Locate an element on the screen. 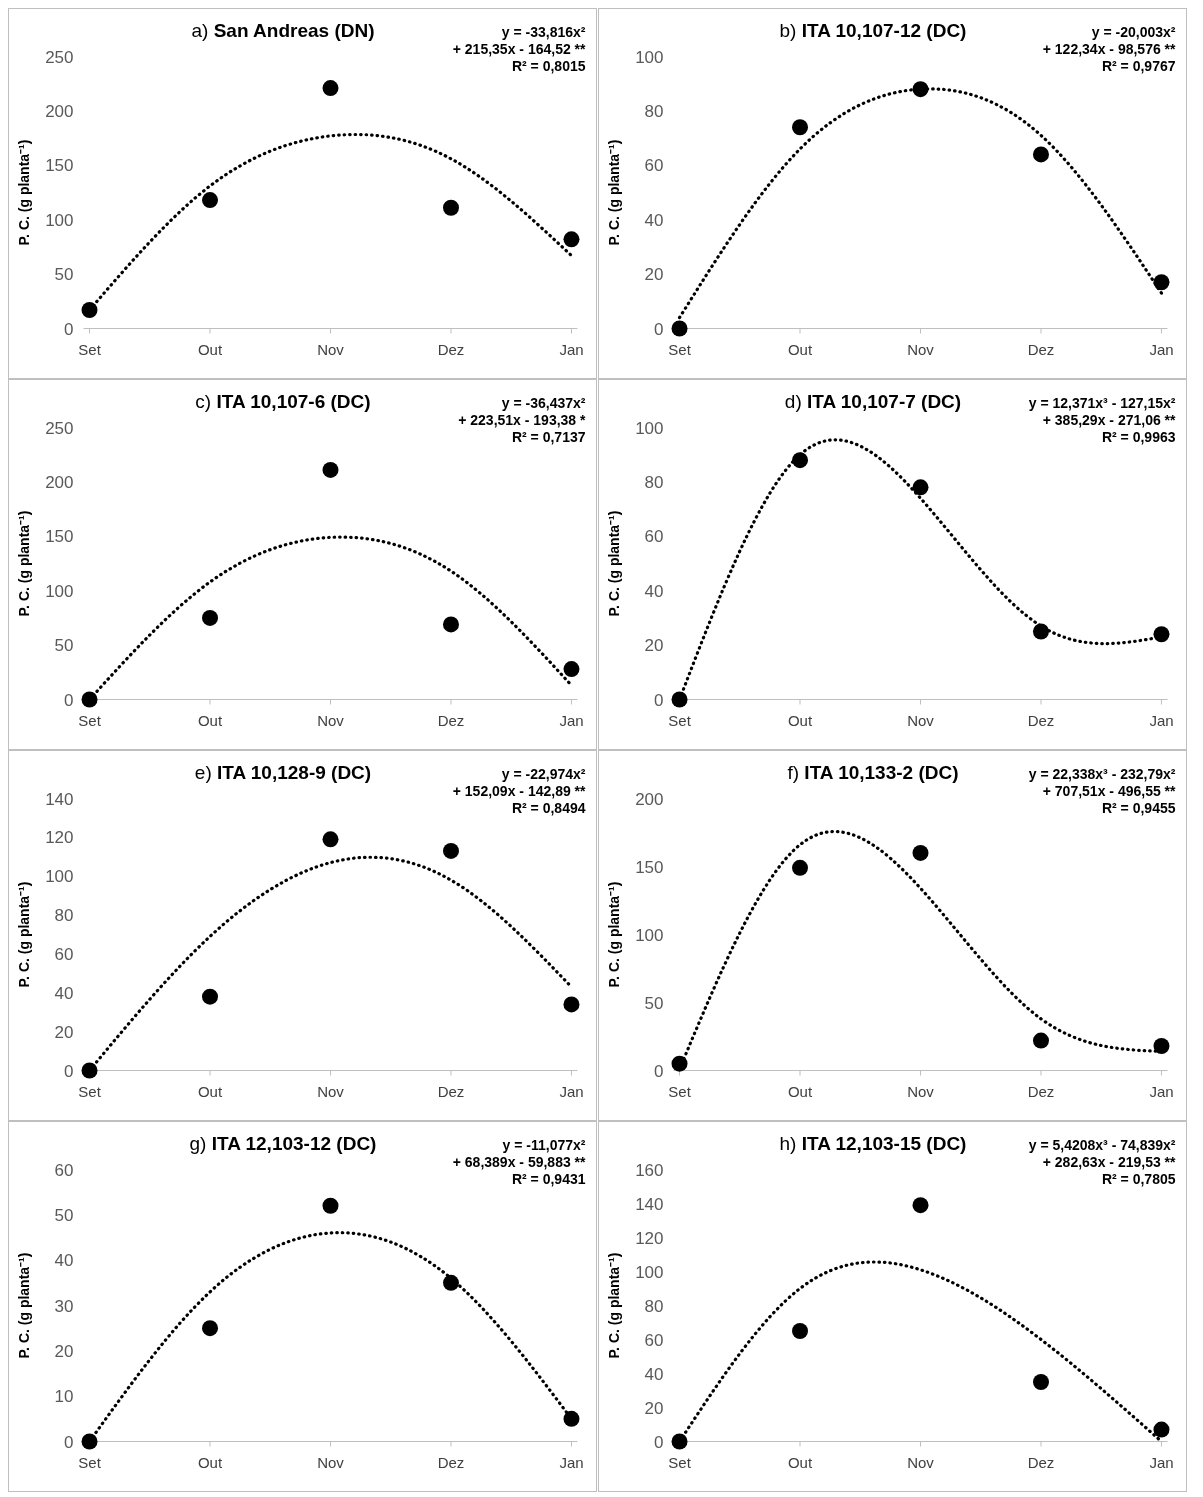 Image resolution: width=1203 pixels, height=1497 pixels. y-tick-label: 10 is located at coordinates (64, 1397).